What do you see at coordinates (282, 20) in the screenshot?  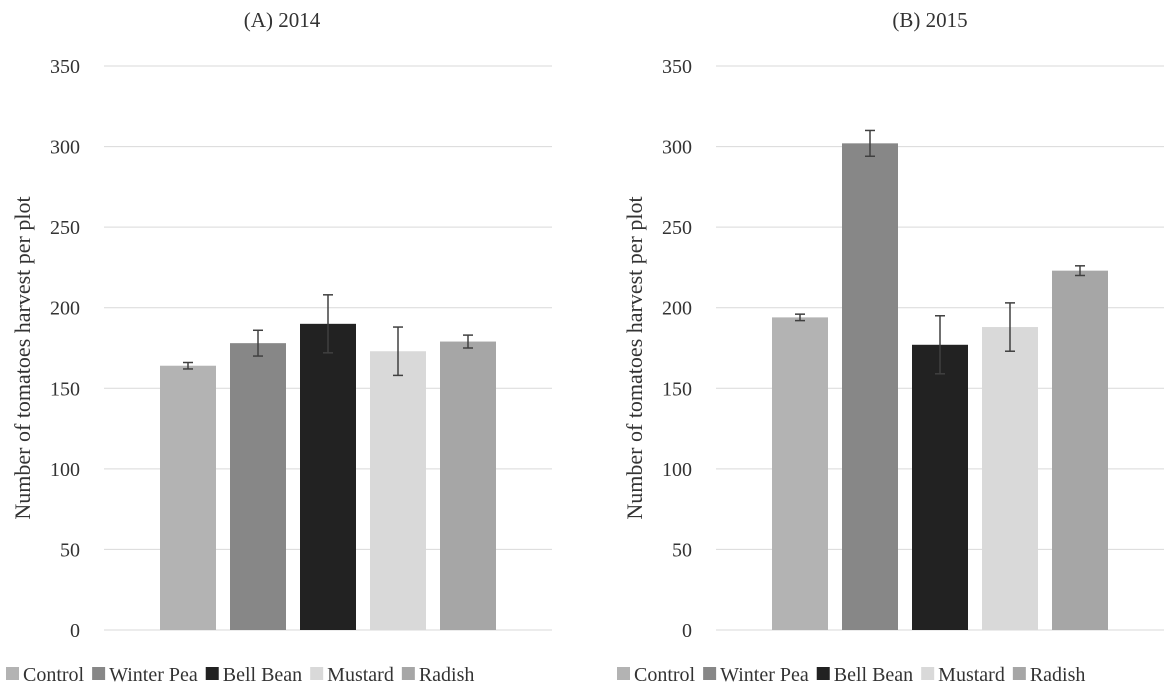 I see `chart-title: (A) 2014` at bounding box center [282, 20].